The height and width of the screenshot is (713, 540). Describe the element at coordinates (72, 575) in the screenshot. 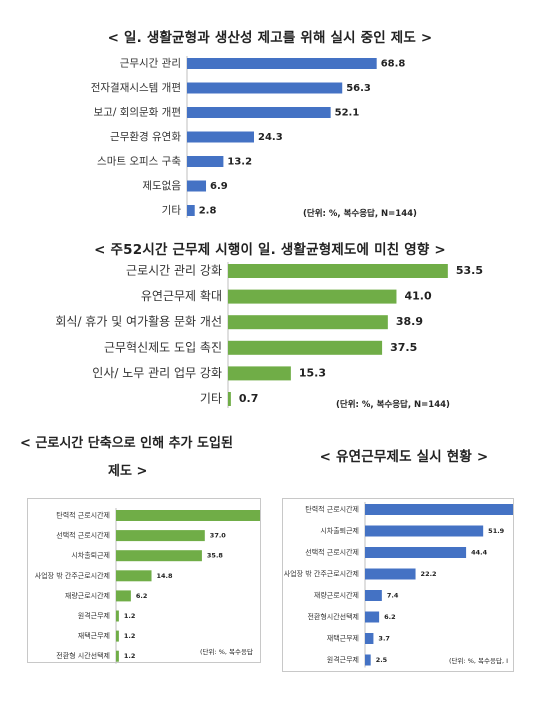

I see `chart3-category-label: 사업장 밖 간주근로시간제` at that location.